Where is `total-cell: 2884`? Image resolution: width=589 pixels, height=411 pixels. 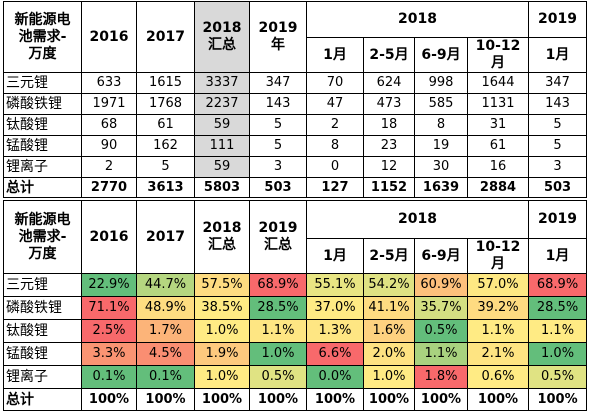
total-cell: 2884 is located at coordinates (498, 187).